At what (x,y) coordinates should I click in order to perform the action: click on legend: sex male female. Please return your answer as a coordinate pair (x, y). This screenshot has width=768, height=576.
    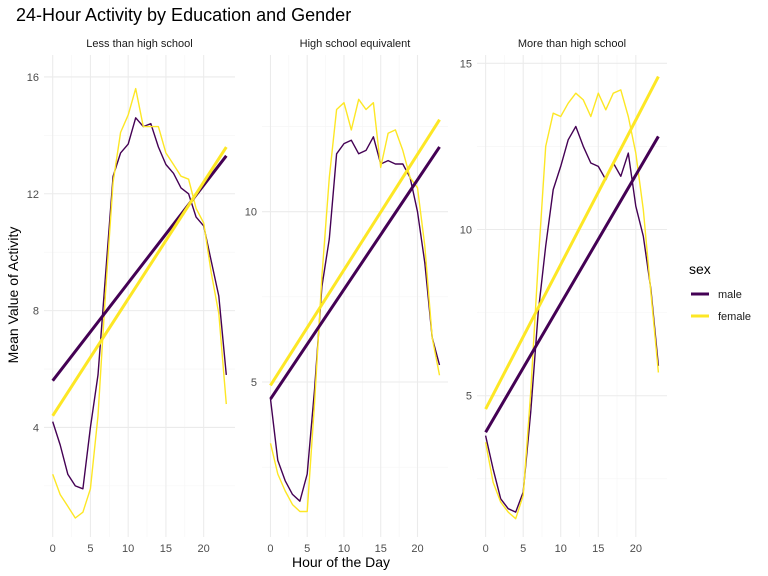
    Looking at the image, I should click on (720, 292).